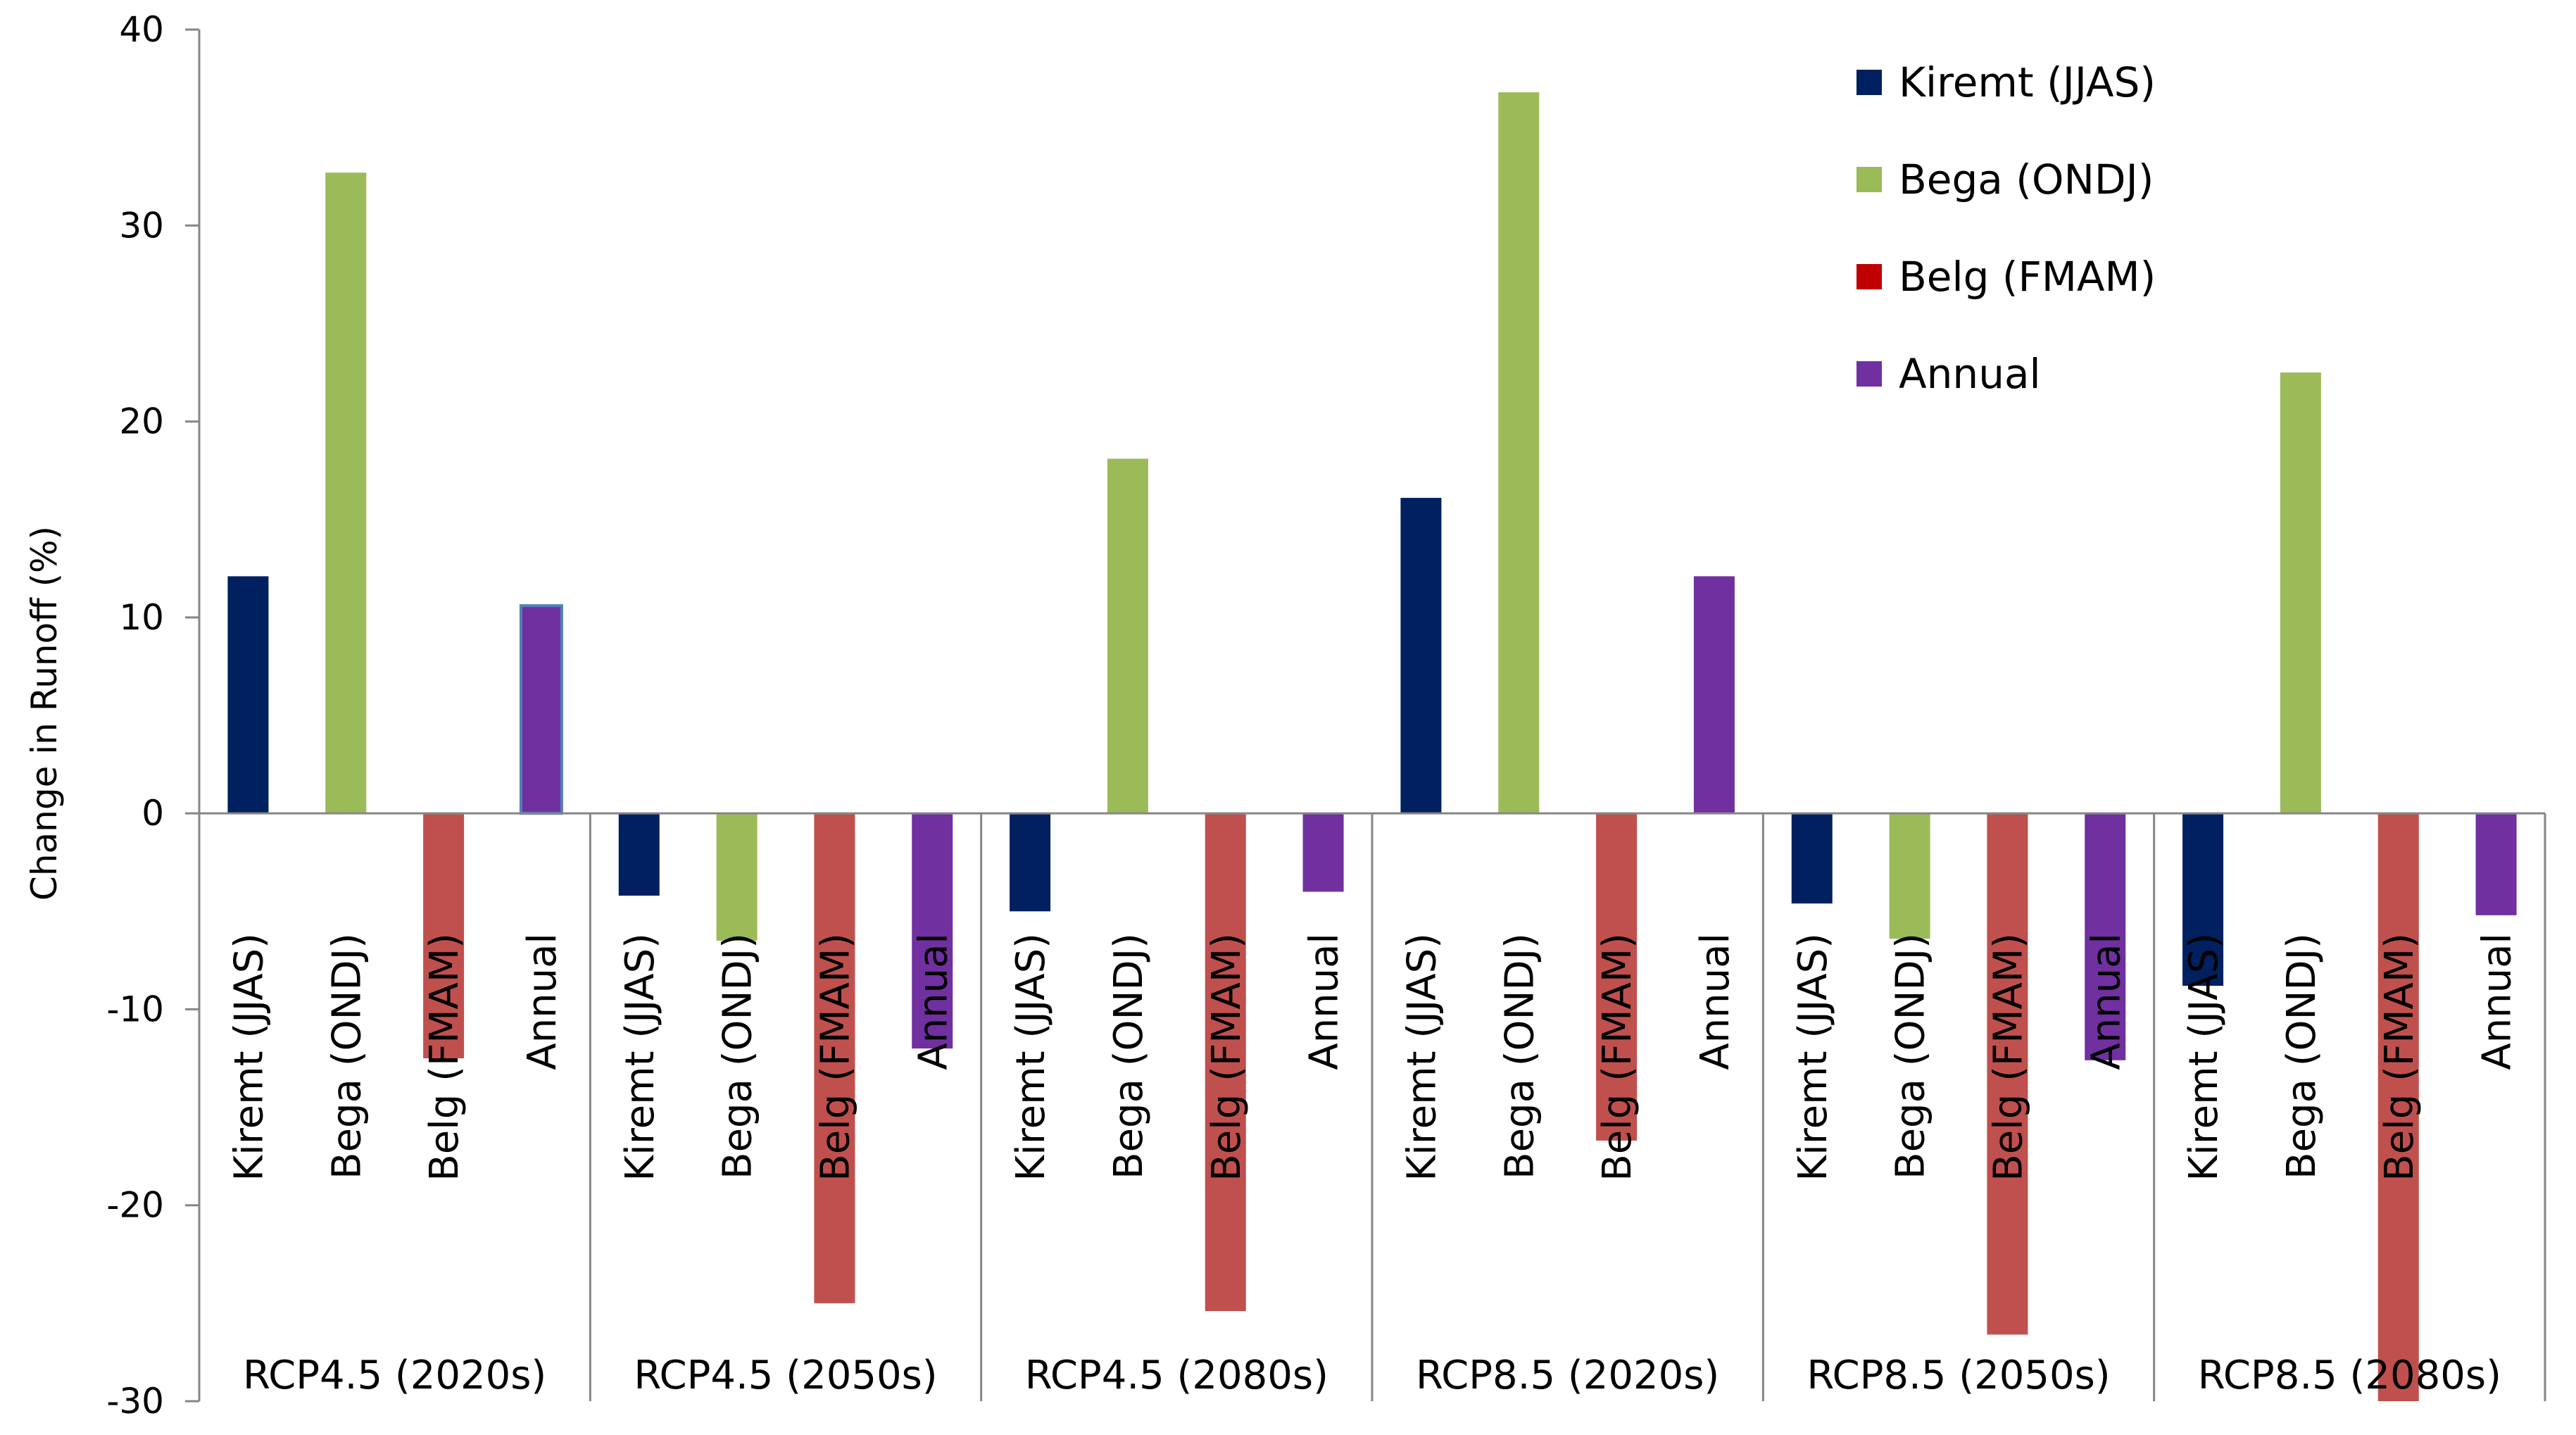 The height and width of the screenshot is (1435, 2576). What do you see at coordinates (2027, 179) in the screenshot?
I see `legend-entry-label: Bega (ONDJ)` at bounding box center [2027, 179].